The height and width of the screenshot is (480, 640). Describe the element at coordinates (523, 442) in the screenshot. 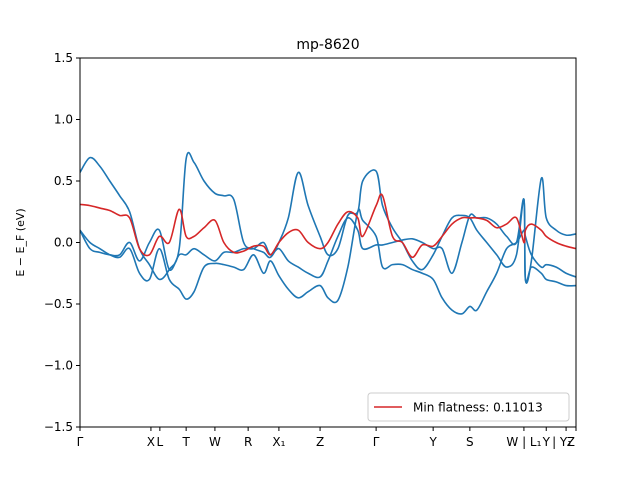

I see `x-tick-label: W | L₁` at that location.